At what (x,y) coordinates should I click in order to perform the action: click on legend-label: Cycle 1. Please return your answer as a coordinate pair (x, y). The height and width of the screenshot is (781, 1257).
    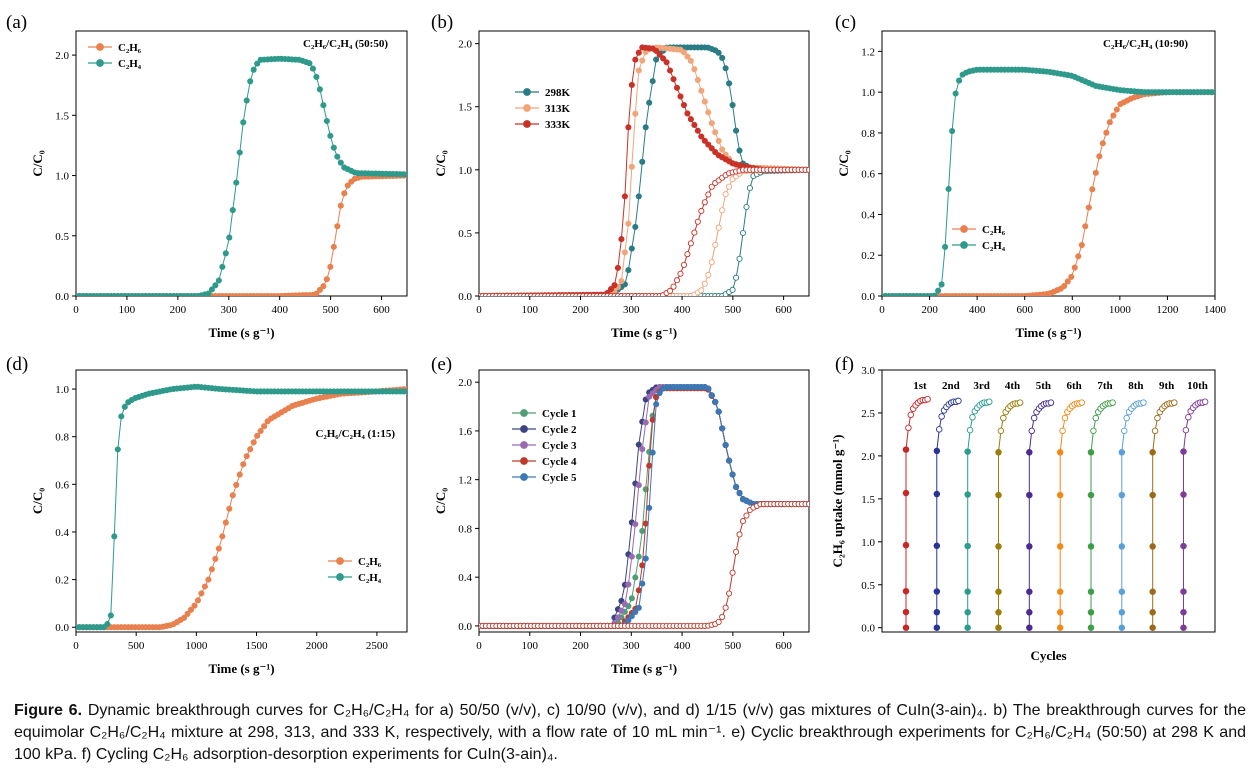
    Looking at the image, I should click on (559, 414).